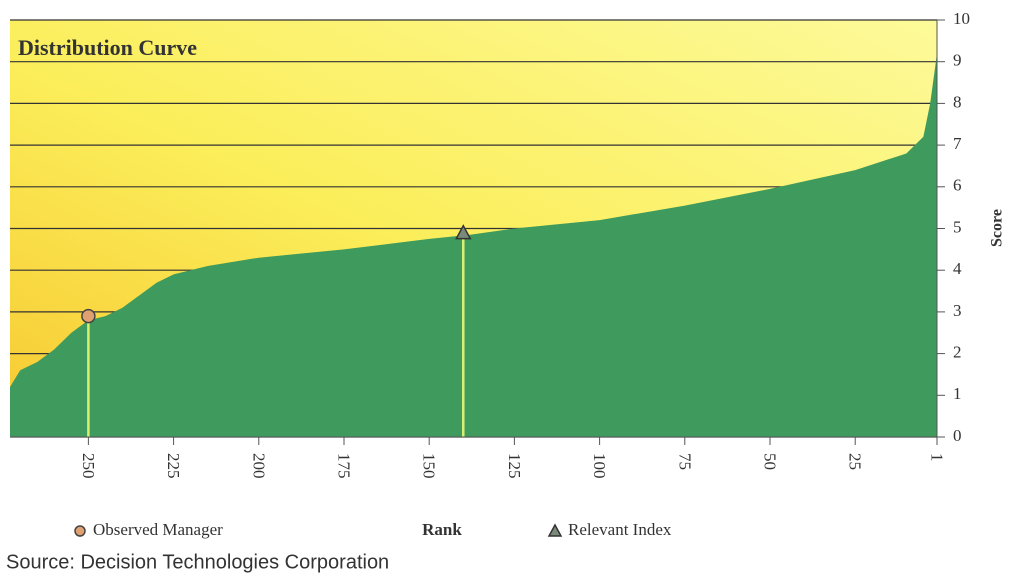  What do you see at coordinates (937, 457) in the screenshot?
I see `x-tick-label: 1` at bounding box center [937, 457].